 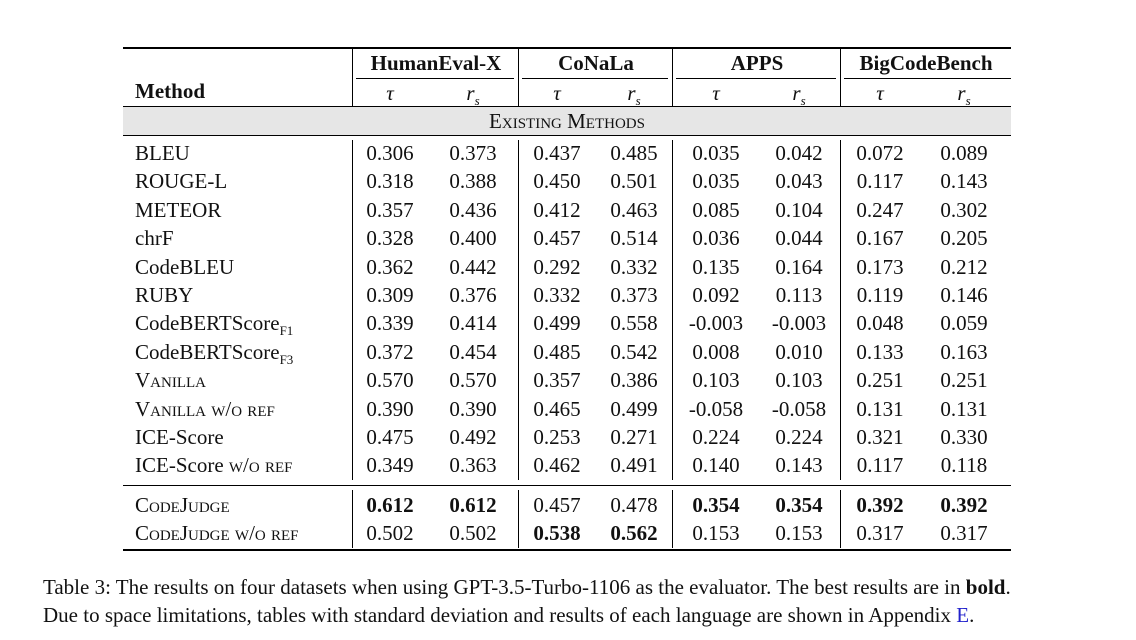 I want to click on table-cell: 0.035, so click(x=716, y=181).